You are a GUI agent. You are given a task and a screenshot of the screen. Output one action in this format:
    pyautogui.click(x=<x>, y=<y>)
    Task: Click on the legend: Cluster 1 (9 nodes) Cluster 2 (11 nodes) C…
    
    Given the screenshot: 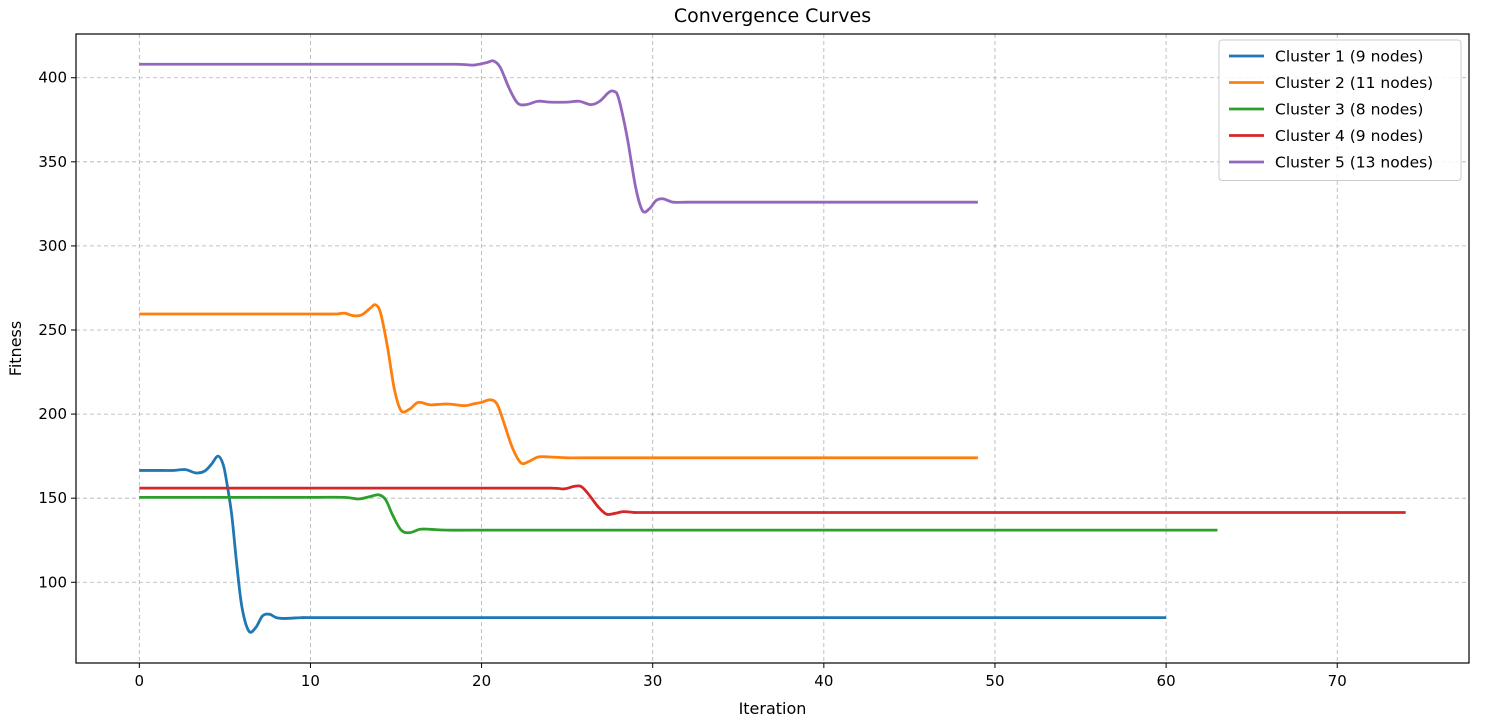 What is the action you would take?
    pyautogui.click(x=1340, y=110)
    